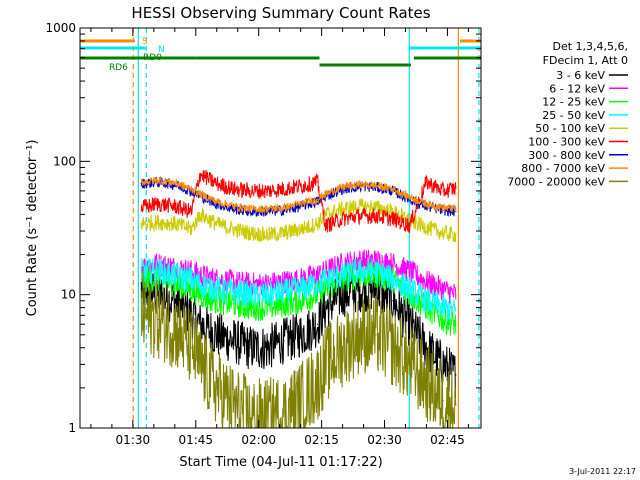 This screenshot has width=640, height=480. Describe the element at coordinates (298, 276) in the screenshot. I see `series-line-6-12-kev` at that location.